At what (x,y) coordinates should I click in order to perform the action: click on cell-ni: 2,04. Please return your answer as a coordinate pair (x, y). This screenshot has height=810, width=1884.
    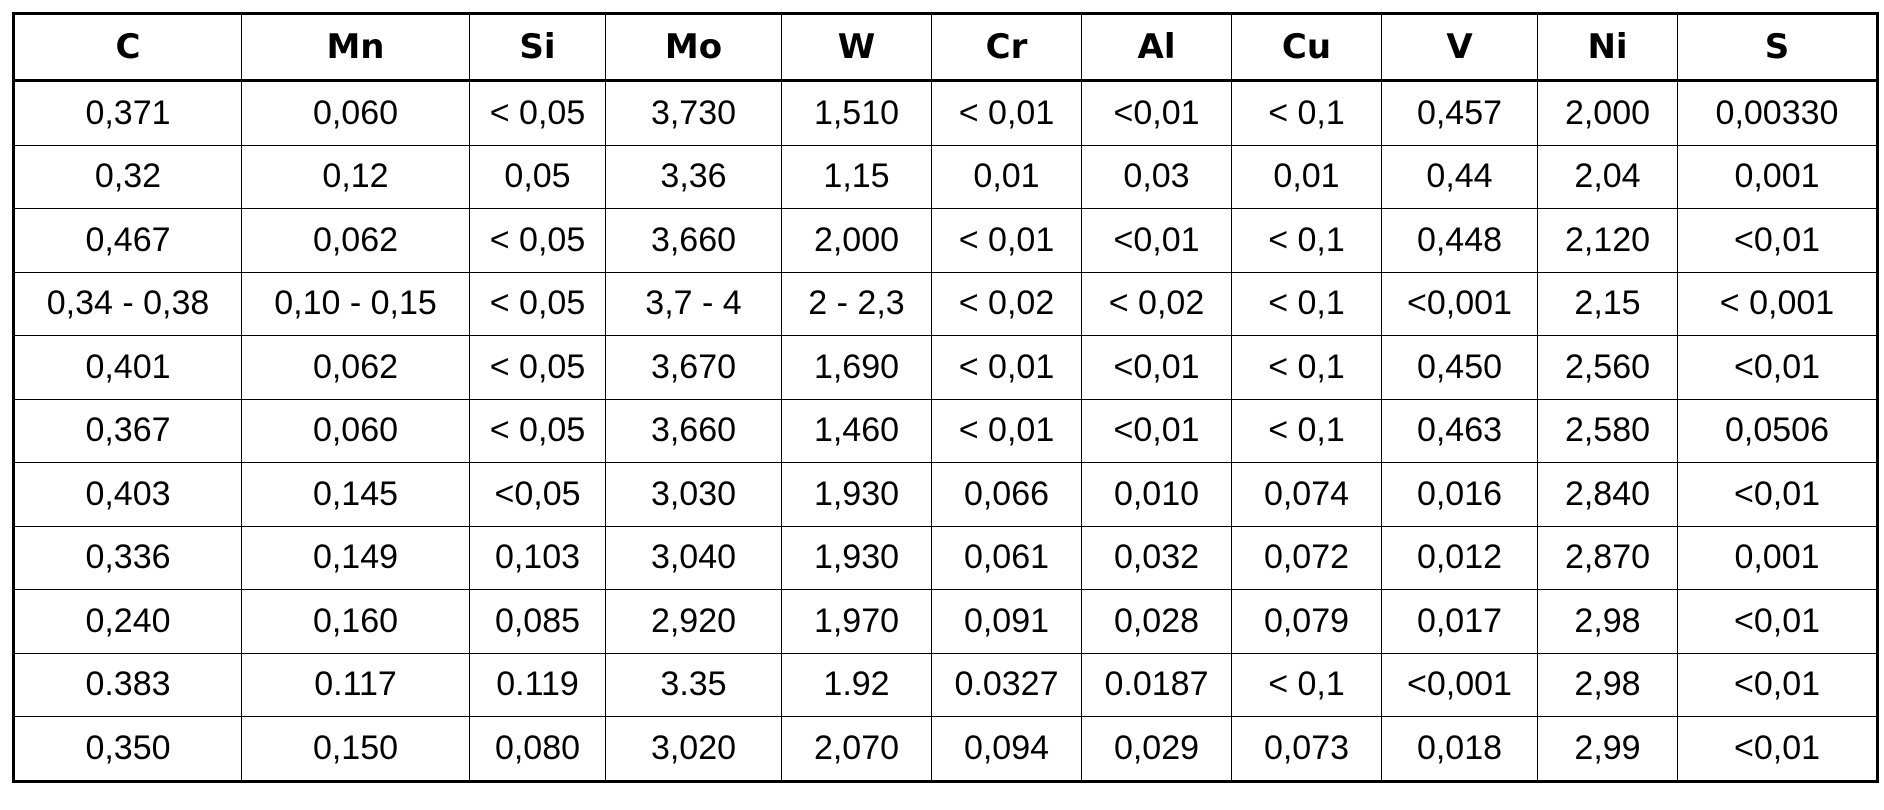
    Looking at the image, I should click on (1608, 177).